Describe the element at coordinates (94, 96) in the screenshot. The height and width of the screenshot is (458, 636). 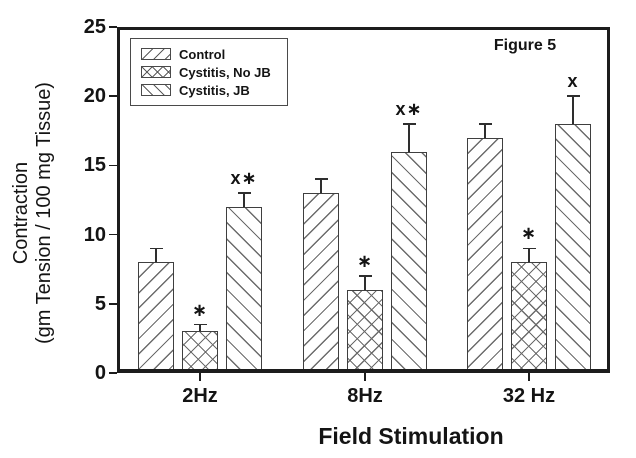
I see `y-axis-tick-label-20: 20` at that location.